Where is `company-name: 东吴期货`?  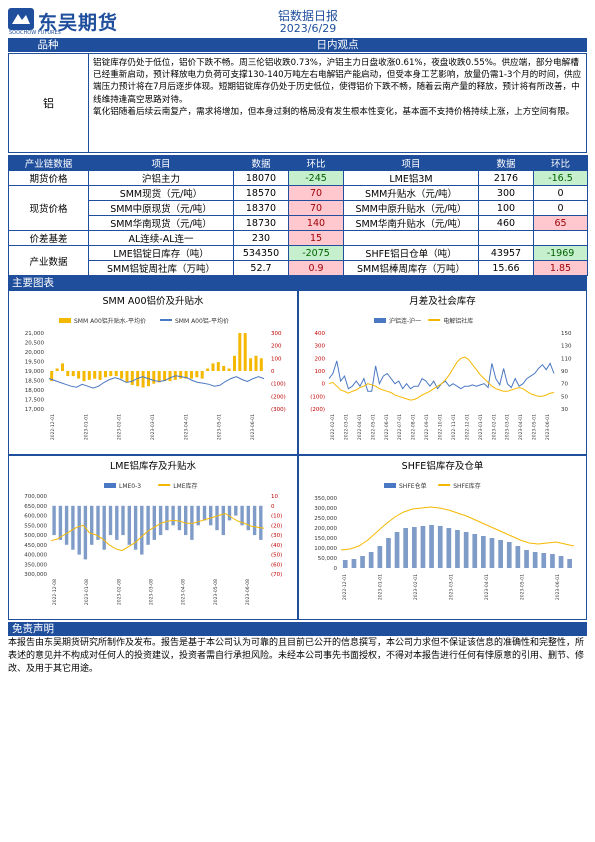 company-name: 东吴期货 is located at coordinates (78, 23).